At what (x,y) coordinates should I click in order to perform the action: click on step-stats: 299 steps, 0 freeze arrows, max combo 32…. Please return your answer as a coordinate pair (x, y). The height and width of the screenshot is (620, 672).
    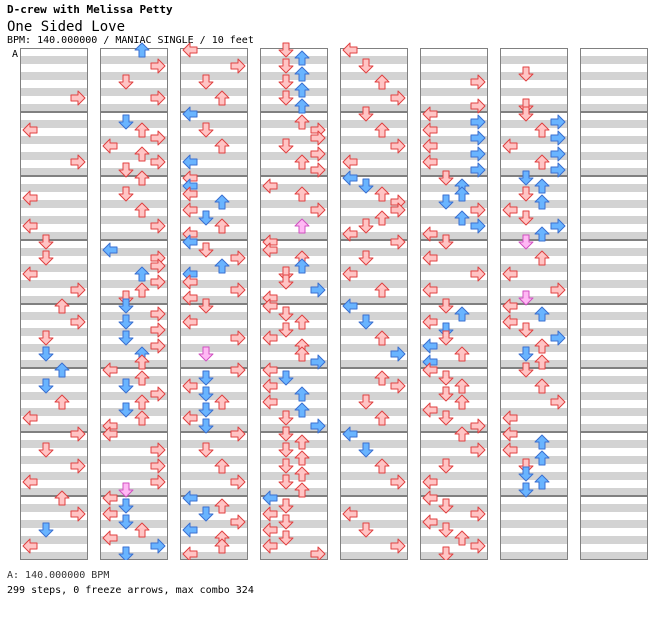
    Looking at the image, I should click on (130, 590).